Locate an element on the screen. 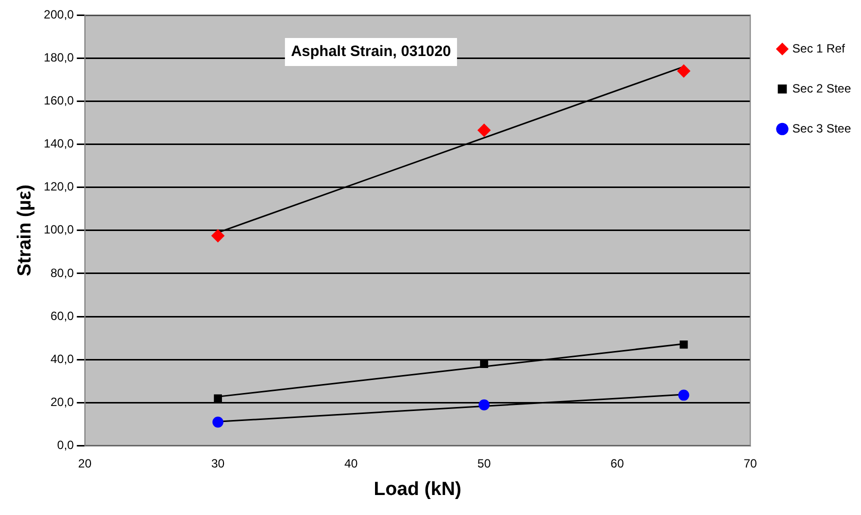  y-tick-label: 20,0 is located at coordinates (62, 402).